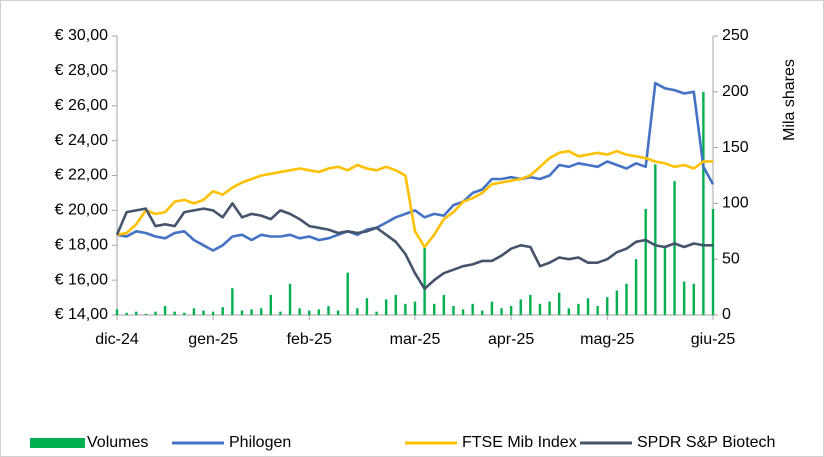 The width and height of the screenshot is (824, 457). I want to click on legend-label: FTSE Mib Index, so click(519, 442).